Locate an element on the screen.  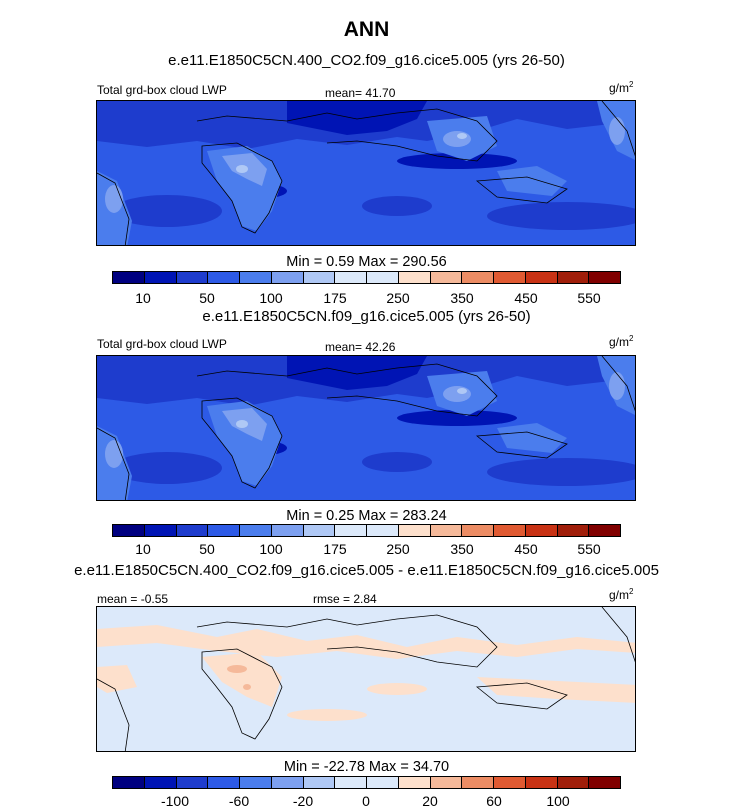
panel-2-mean-label: mean= 42.26 is located at coordinates (360, 347).